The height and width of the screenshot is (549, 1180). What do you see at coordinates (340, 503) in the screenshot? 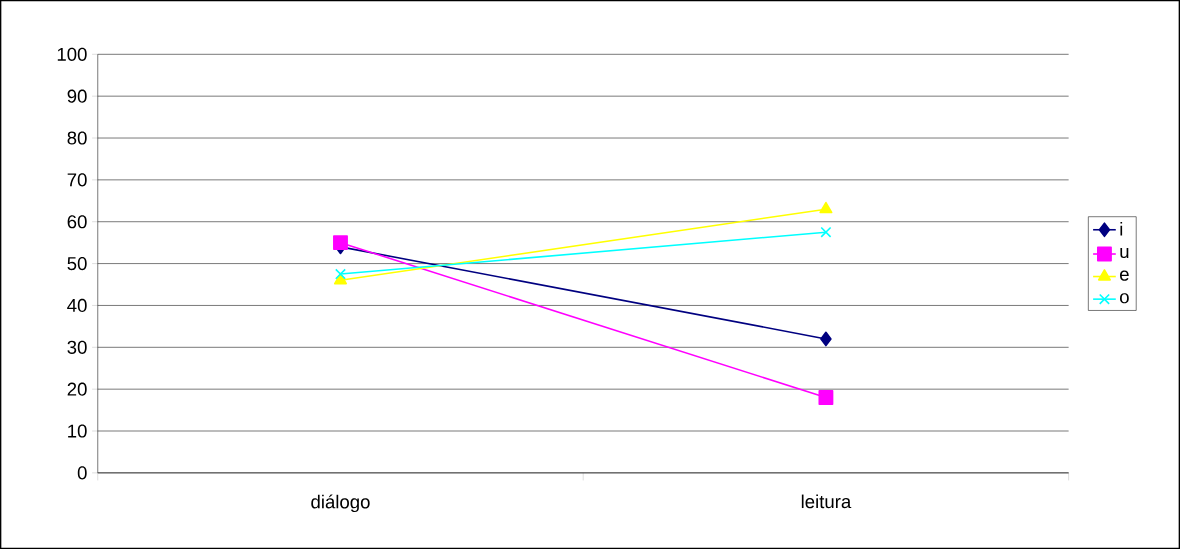
I see `x-tick-label: diálogo` at bounding box center [340, 503].